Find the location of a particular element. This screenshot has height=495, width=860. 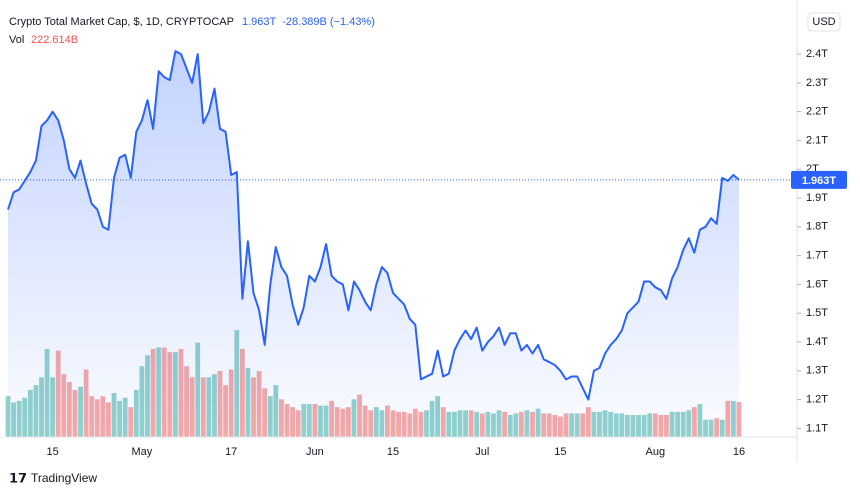

x-tick-label: Aug is located at coordinates (655, 452).